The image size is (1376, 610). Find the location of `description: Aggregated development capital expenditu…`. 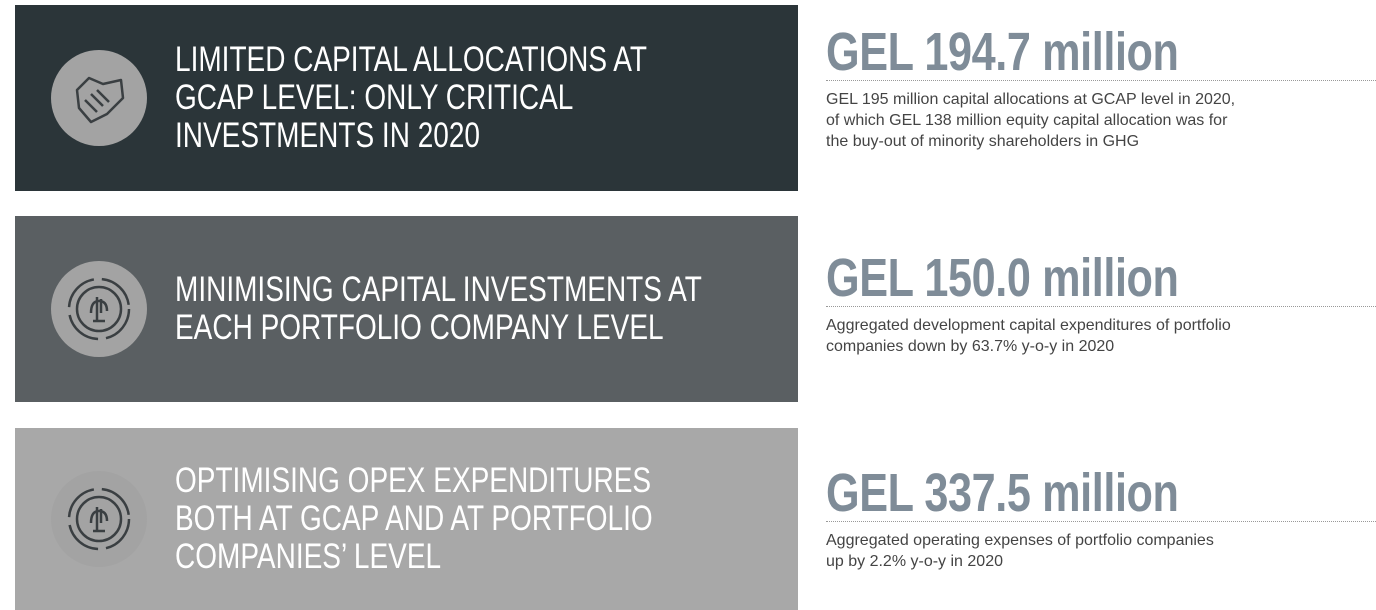

description: Aggregated development capital expenditu… is located at coordinates (1101, 336).